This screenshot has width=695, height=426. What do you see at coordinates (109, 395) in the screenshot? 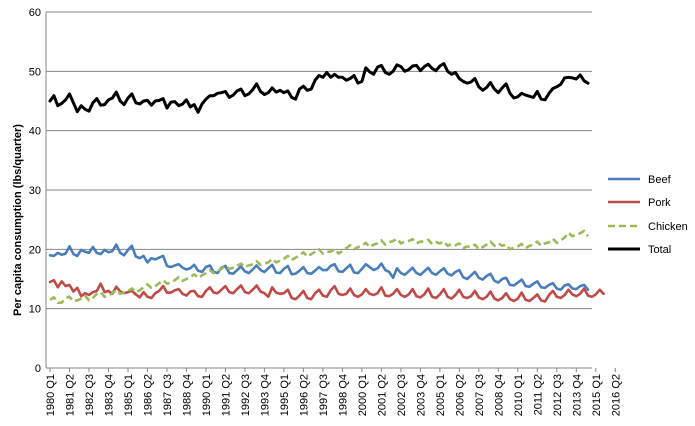
I see `x-tick-label: 1983 Q4` at bounding box center [109, 395].